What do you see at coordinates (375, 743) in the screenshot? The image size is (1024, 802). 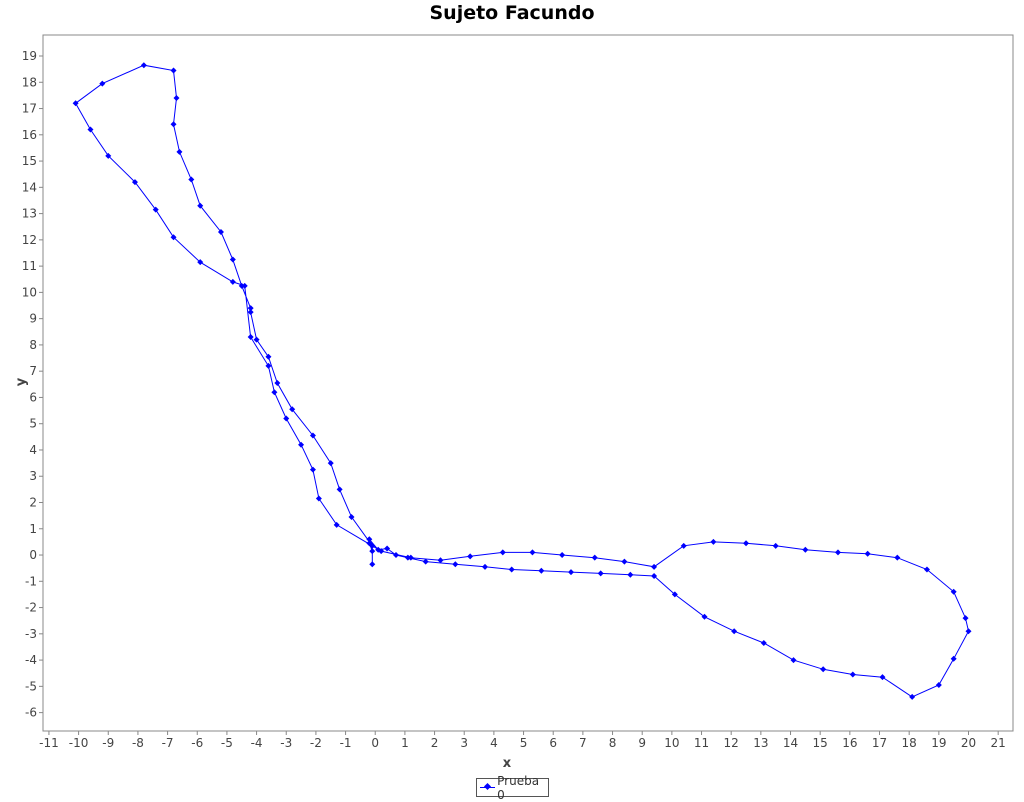 I see `x-tick-label: 0` at bounding box center [375, 743].